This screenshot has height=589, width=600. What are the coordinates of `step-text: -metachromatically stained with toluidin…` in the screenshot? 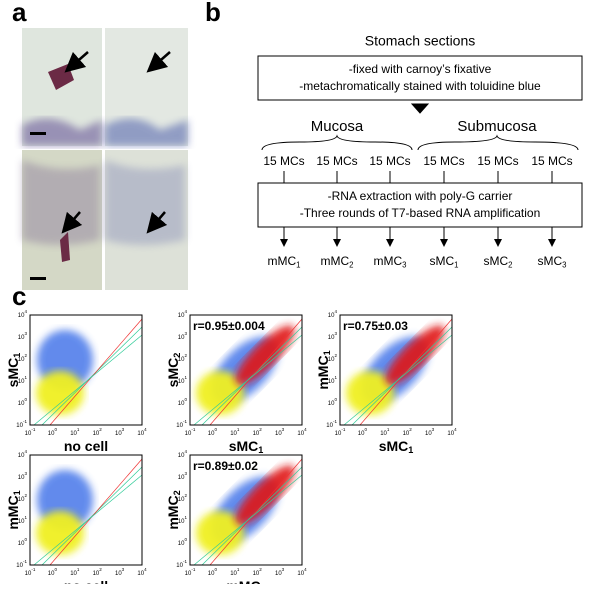 It's located at (420, 86).